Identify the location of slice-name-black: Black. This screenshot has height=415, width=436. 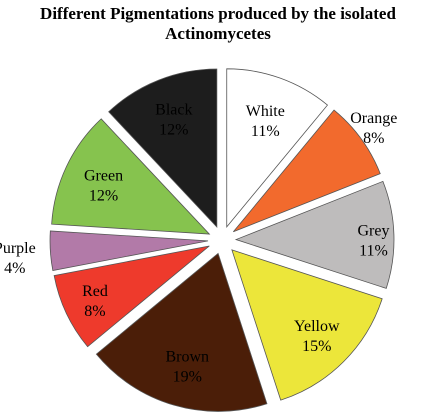
(173, 109).